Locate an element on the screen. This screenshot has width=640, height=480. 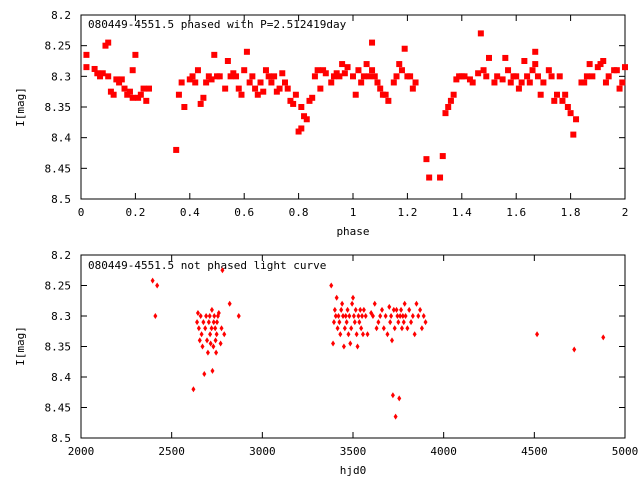
unphased-y-tick-label: 8.45 is located at coordinates (58, 408).